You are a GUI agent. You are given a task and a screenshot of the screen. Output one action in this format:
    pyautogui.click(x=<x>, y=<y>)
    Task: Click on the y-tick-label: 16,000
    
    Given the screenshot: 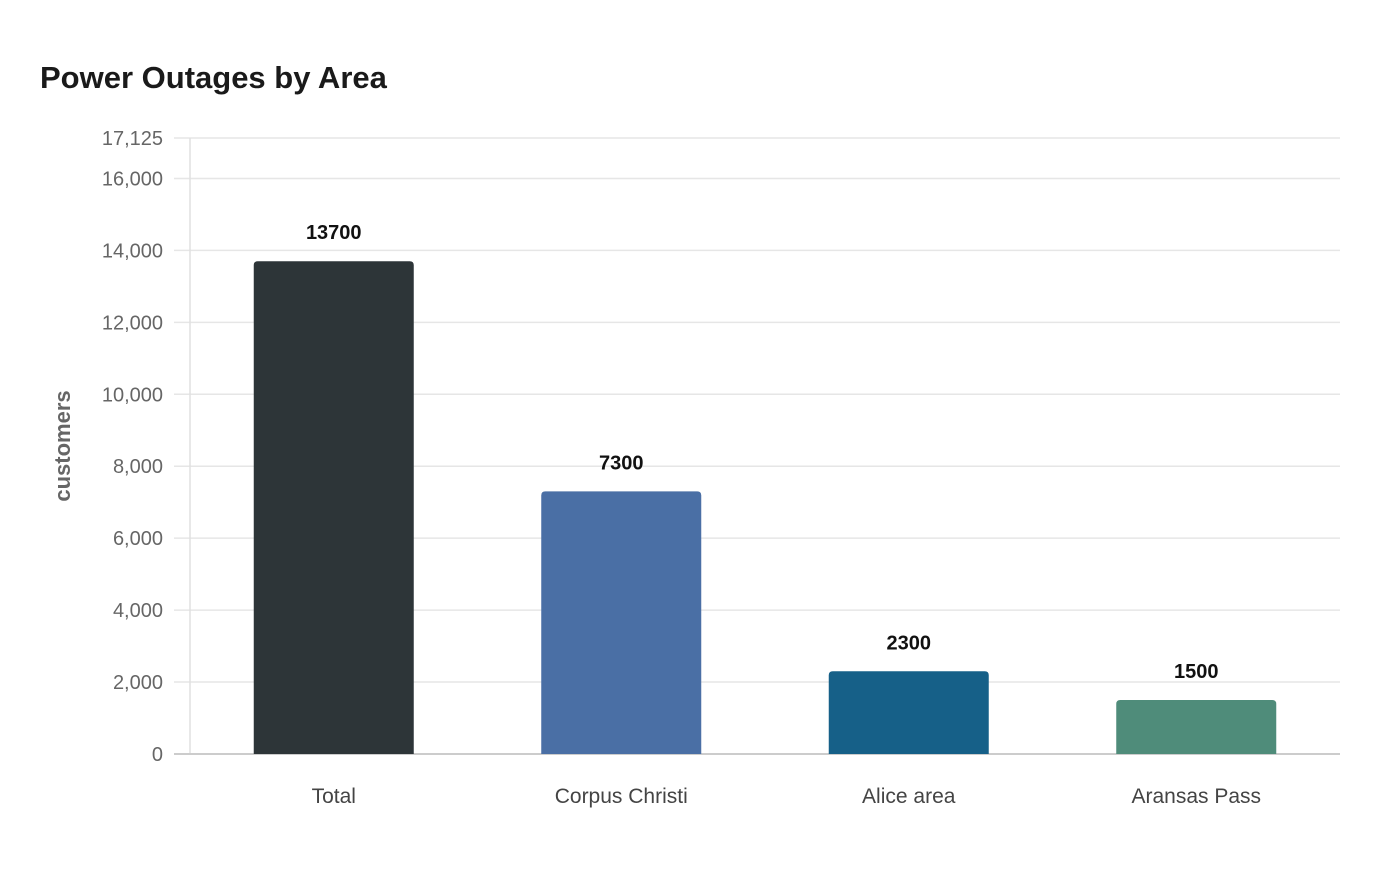 What is the action you would take?
    pyautogui.click(x=132, y=179)
    